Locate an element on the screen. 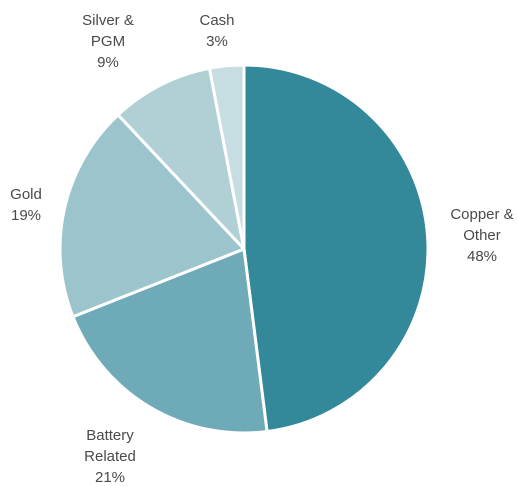 Image resolution: width=517 pixels, height=486 pixels. slice-label-line: Silver & is located at coordinates (108, 20).